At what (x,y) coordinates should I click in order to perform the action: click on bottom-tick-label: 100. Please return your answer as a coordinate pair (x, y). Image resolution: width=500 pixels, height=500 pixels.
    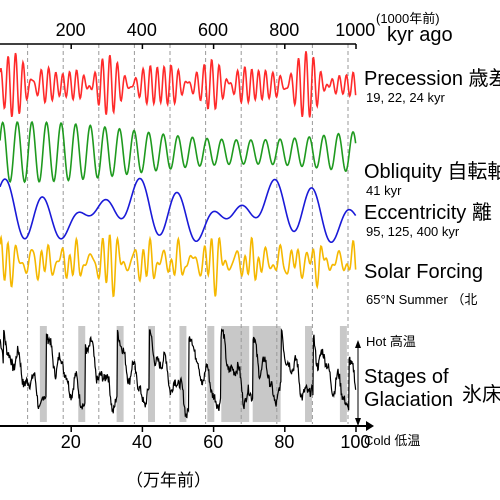
    Looking at the image, I should click on (355, 442).